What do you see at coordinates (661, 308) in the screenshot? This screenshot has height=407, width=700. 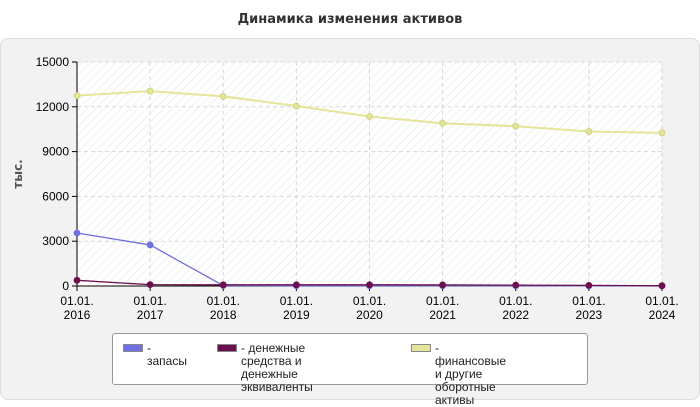 I see `x-tick-label: 01.01. 2024` at bounding box center [661, 308].